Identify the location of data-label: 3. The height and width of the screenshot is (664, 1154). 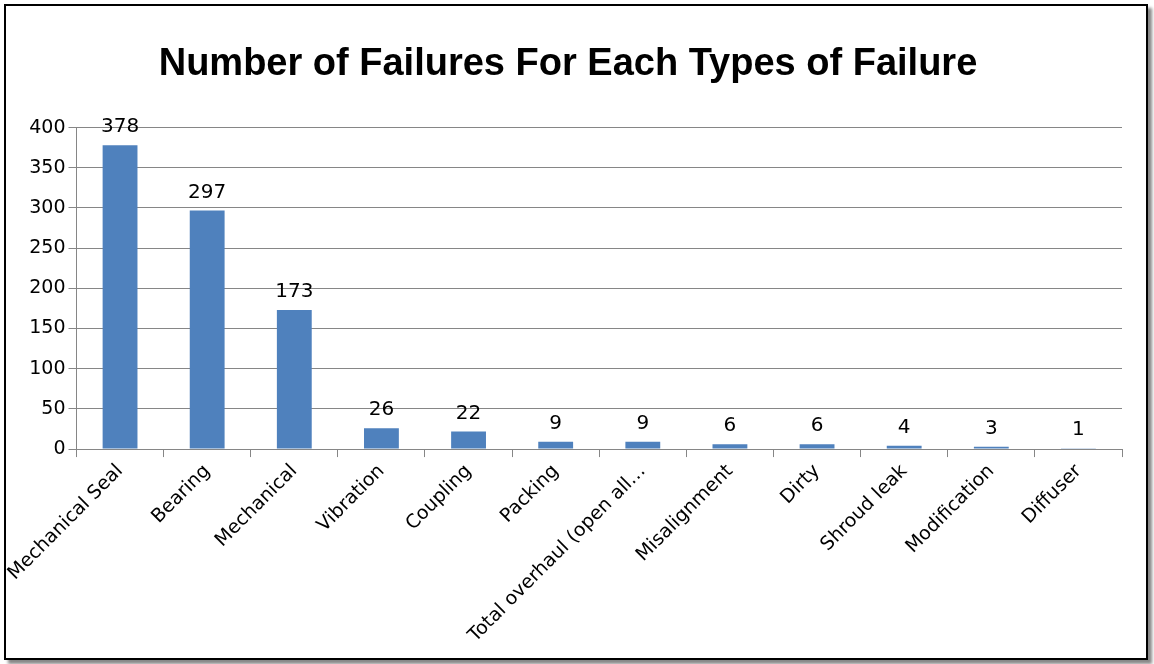
(991, 426).